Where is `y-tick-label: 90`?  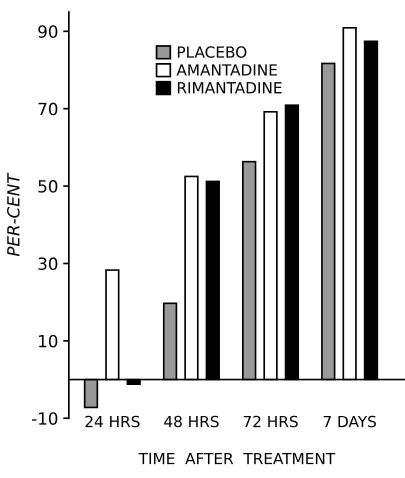
y-tick-label: 90 is located at coordinates (48, 31).